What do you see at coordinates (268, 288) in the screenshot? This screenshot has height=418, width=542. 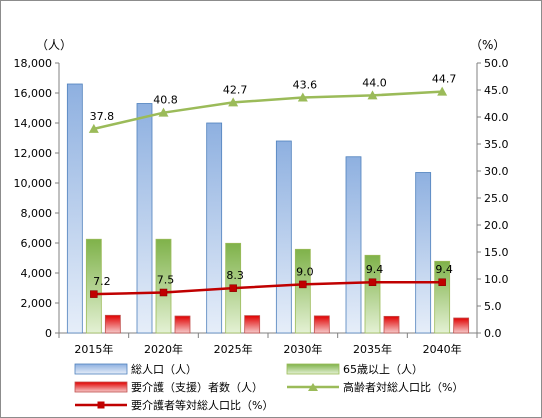 I see `line-care-ratio` at bounding box center [268, 288].